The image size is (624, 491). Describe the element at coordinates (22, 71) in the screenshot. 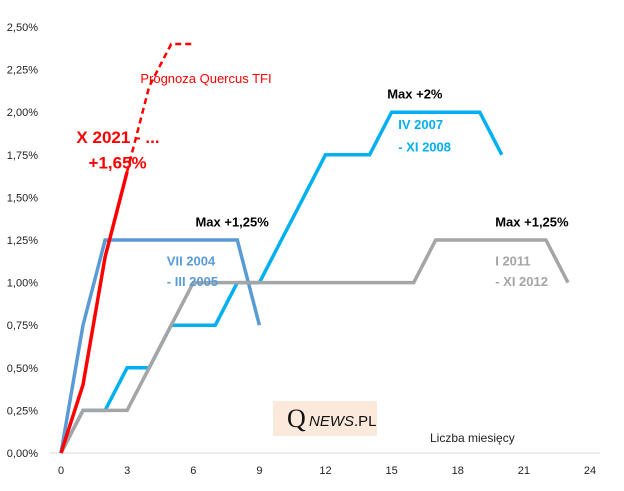

I see `y-tick-label: 2,25%` at that location.